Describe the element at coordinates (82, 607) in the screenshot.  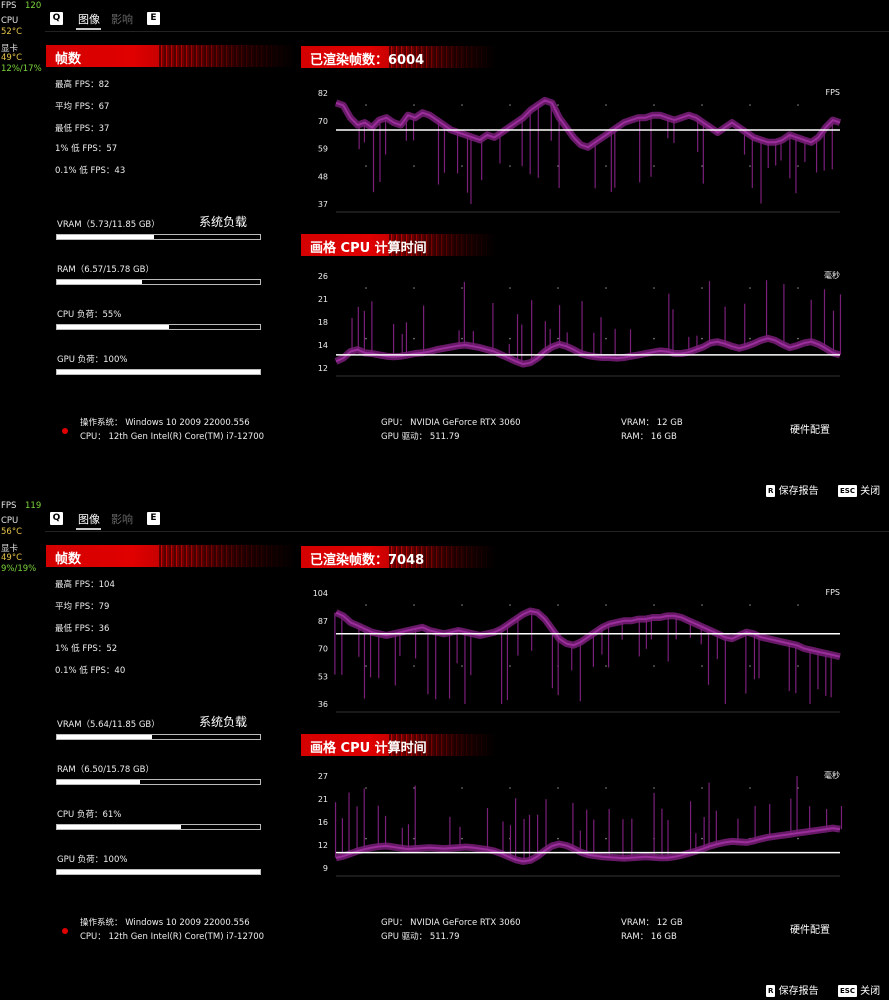
I see `stat-avg-fps: 平均 FPS：79` at that location.